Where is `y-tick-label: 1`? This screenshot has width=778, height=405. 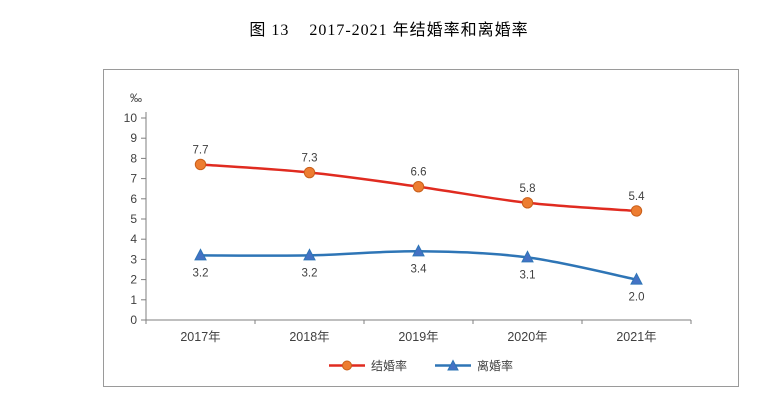 y-tick-label: 1 is located at coordinates (133, 300).